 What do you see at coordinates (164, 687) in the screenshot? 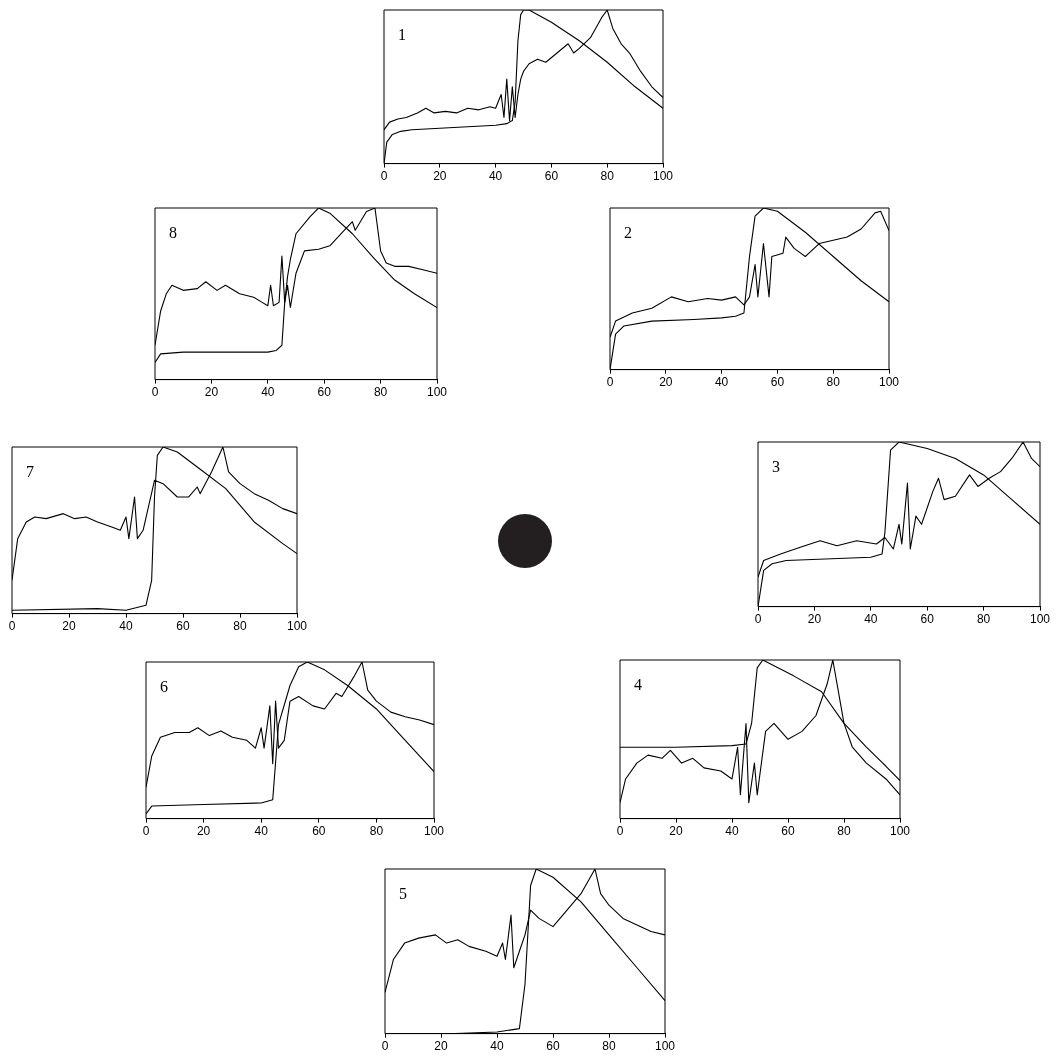
I see `annotation: 6` at bounding box center [164, 687].